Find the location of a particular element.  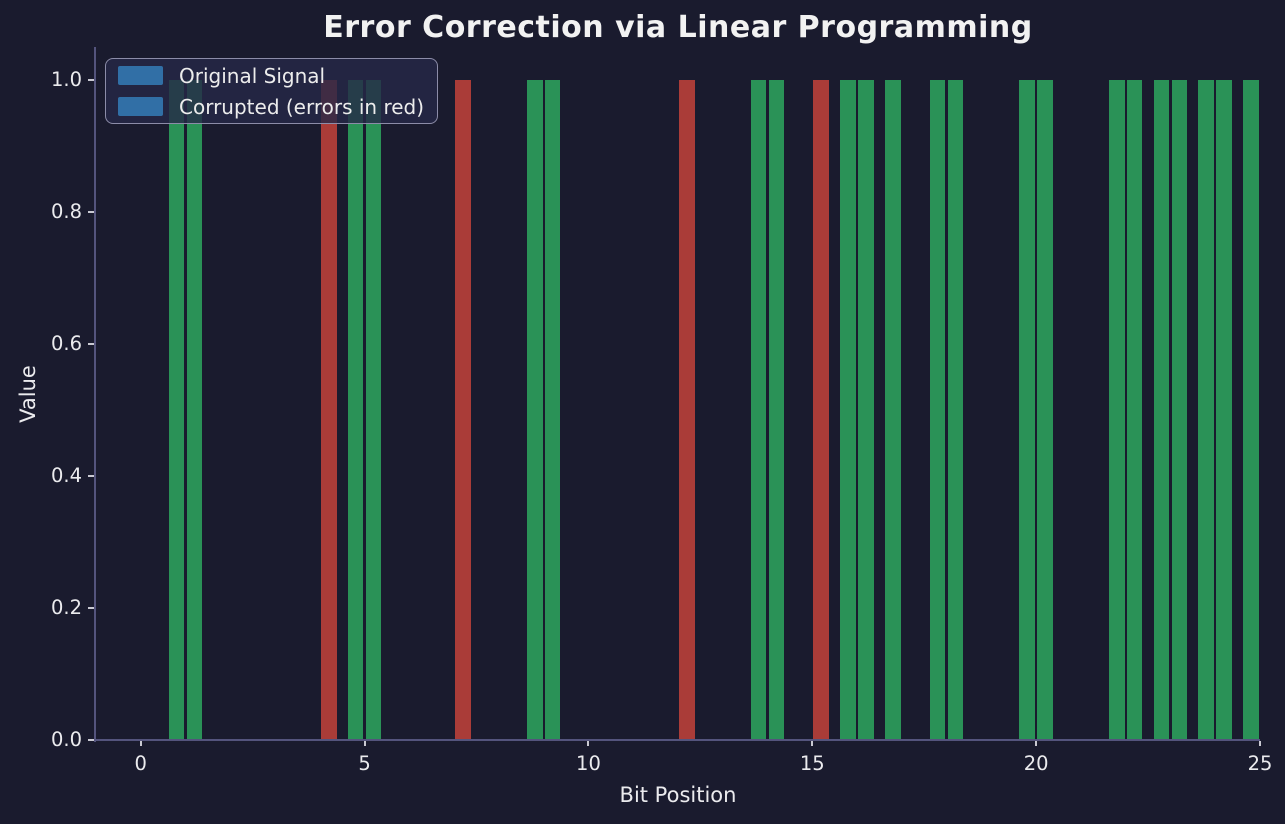

x-axis-spine is located at coordinates (677, 740).